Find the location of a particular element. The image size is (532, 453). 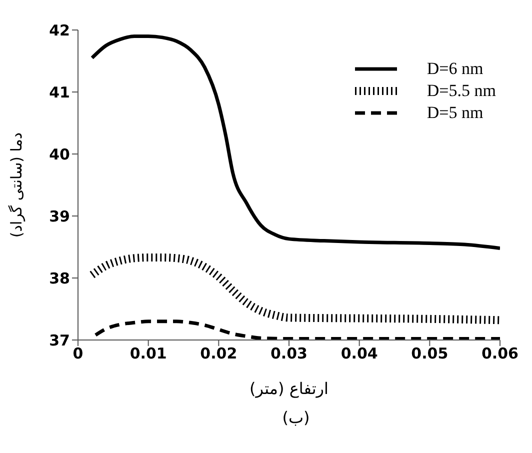

x-axis-title: ارتفاع (متر) is located at coordinates (289, 388).